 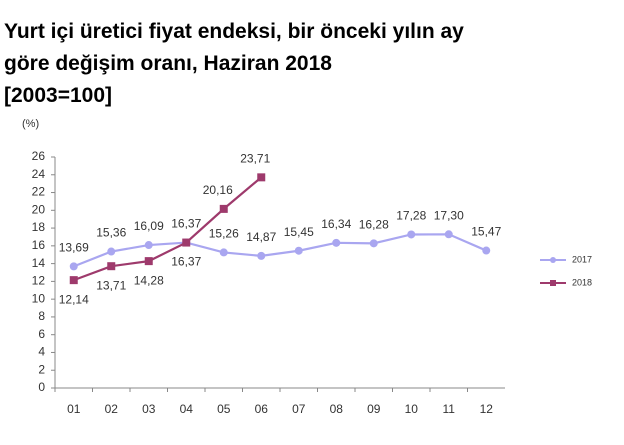 What do you see at coordinates (149, 409) in the screenshot?
I see `x-tick-label: 03` at bounding box center [149, 409].